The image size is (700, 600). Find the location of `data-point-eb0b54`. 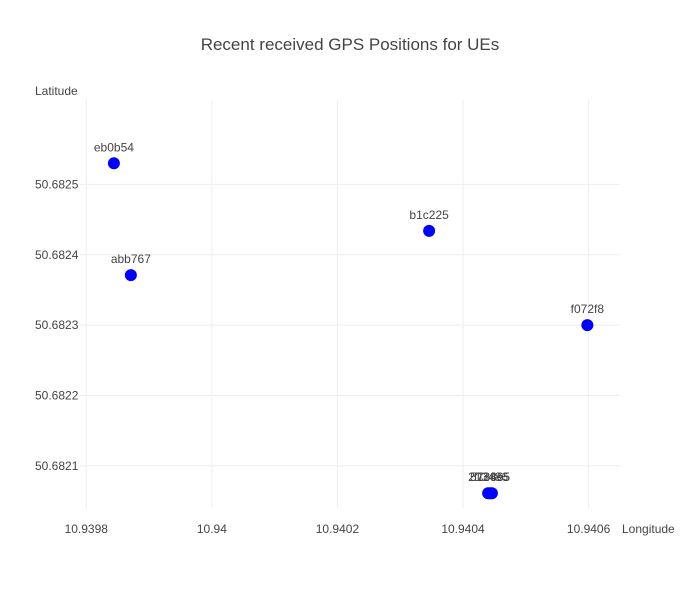

data-point-eb0b54 is located at coordinates (113, 163).